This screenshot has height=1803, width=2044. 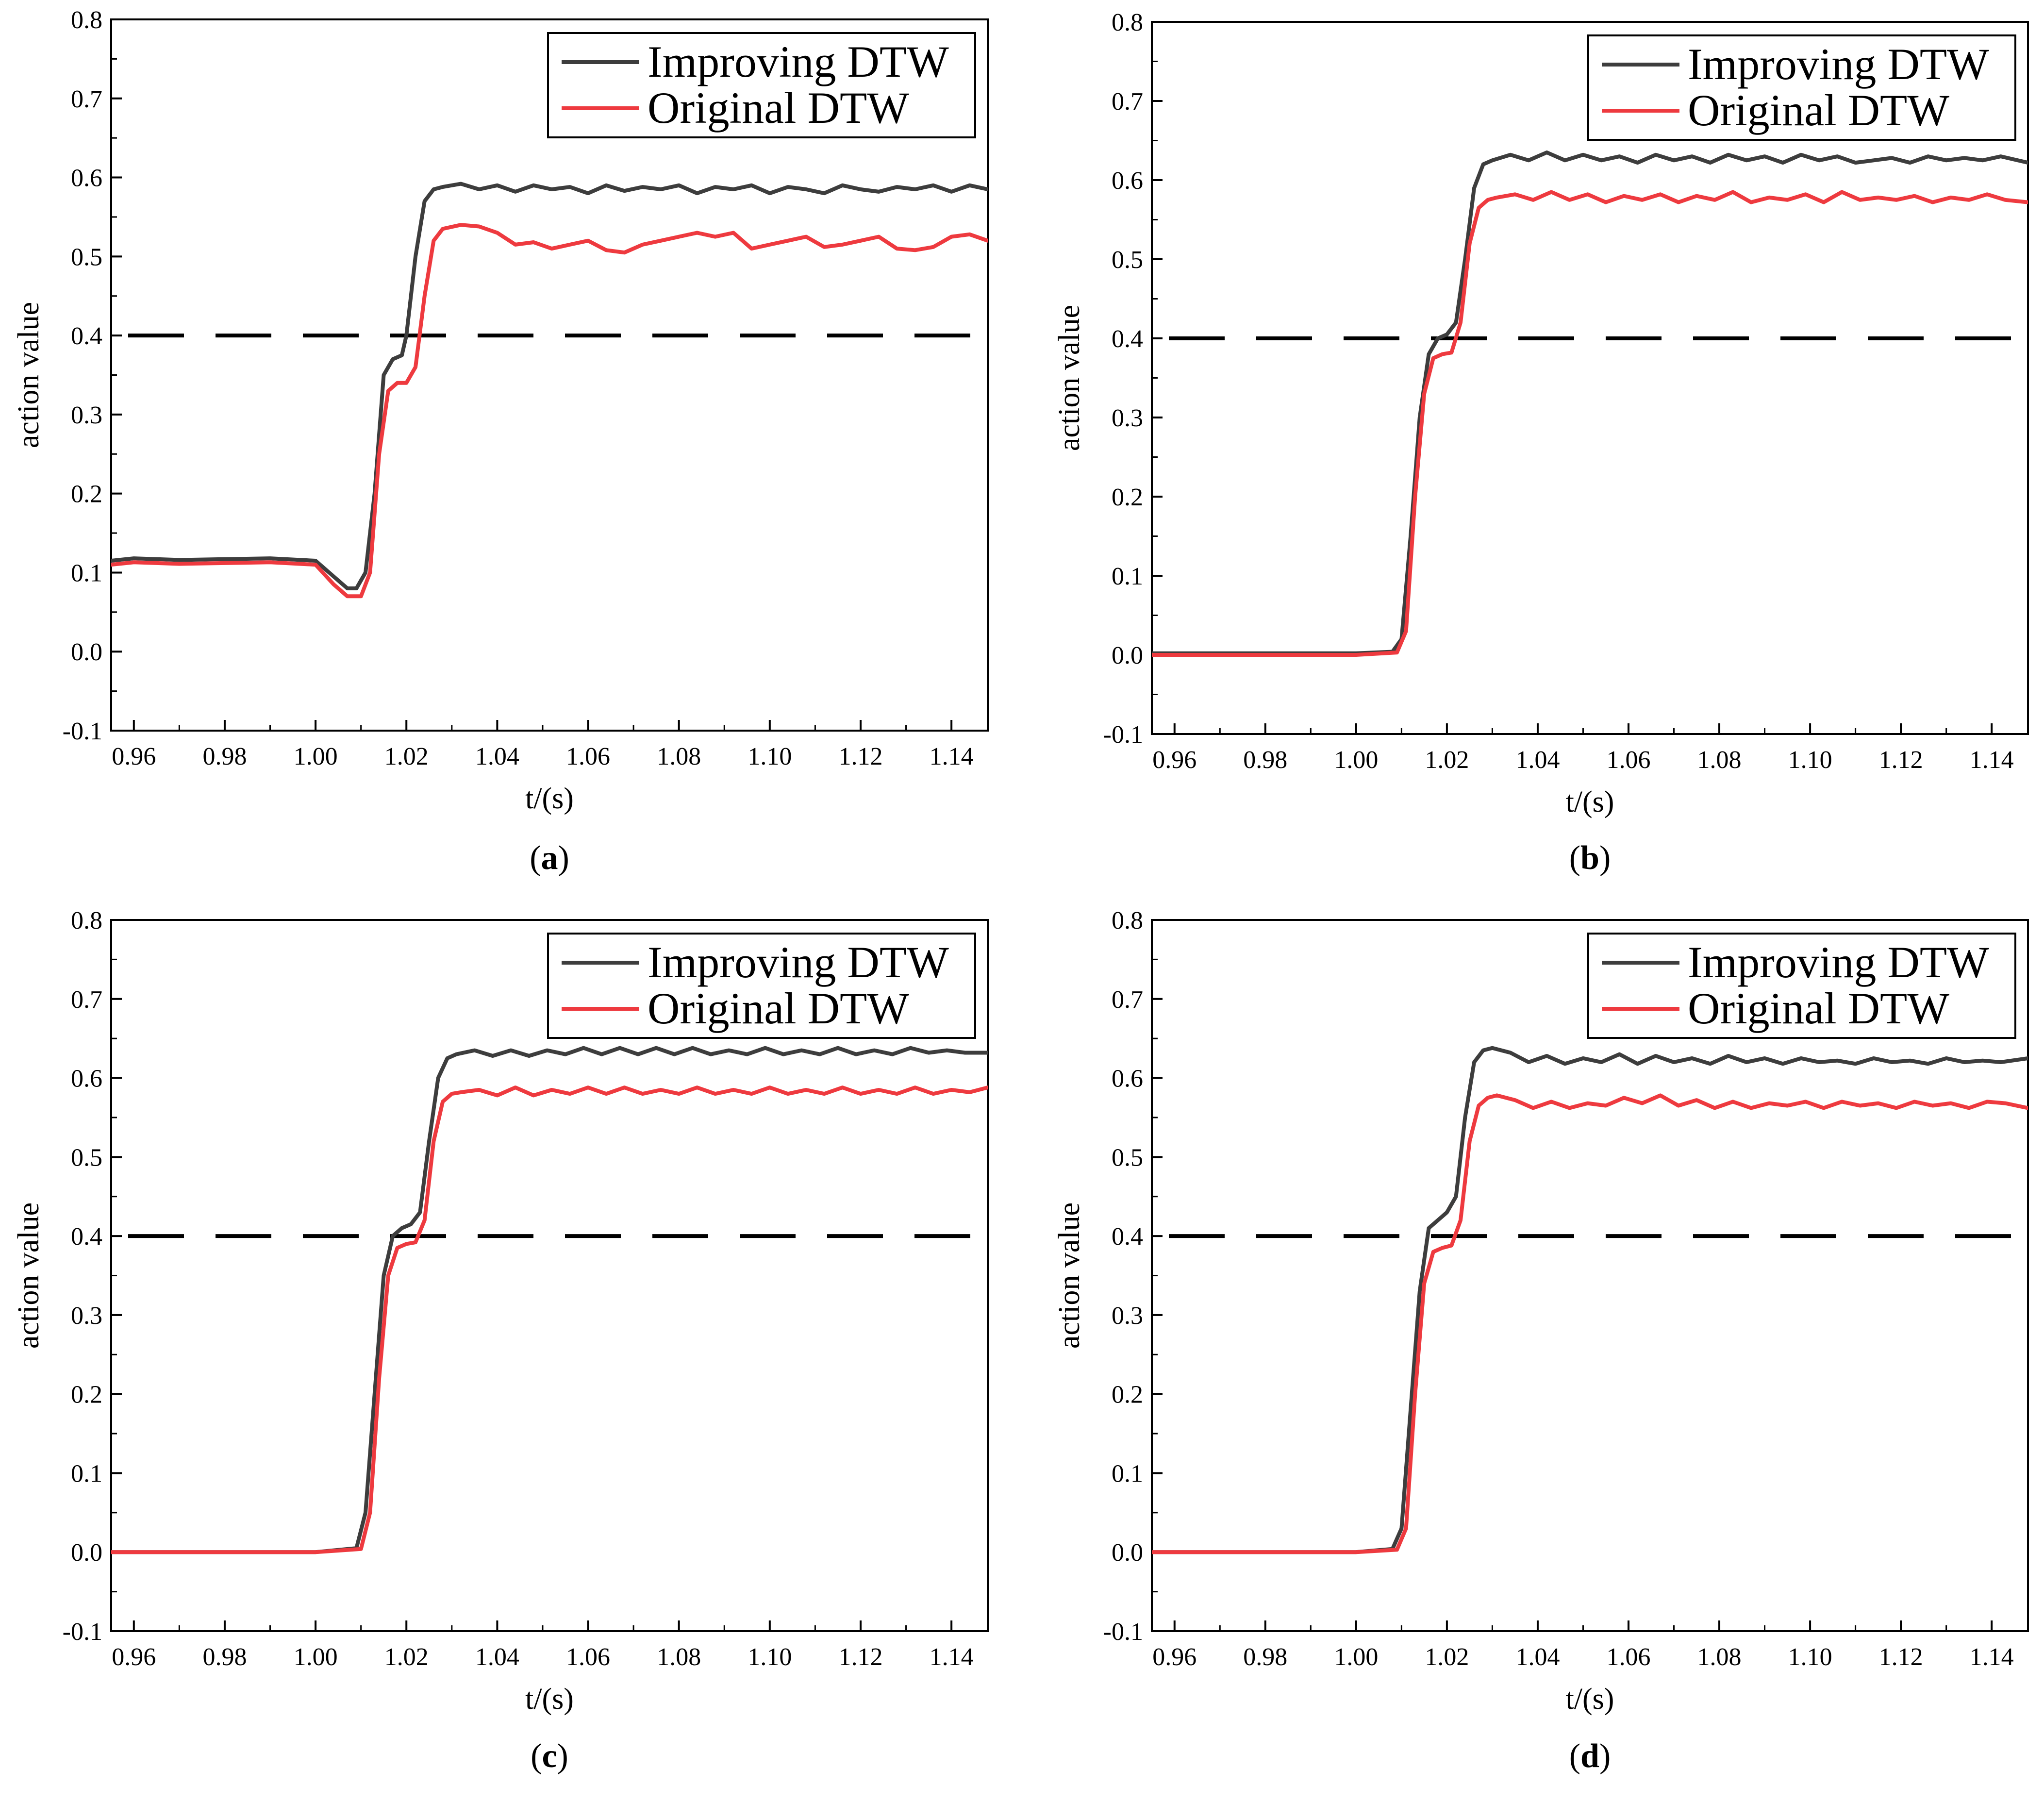 I want to click on panel-label-letter: c, so click(x=549, y=1756).